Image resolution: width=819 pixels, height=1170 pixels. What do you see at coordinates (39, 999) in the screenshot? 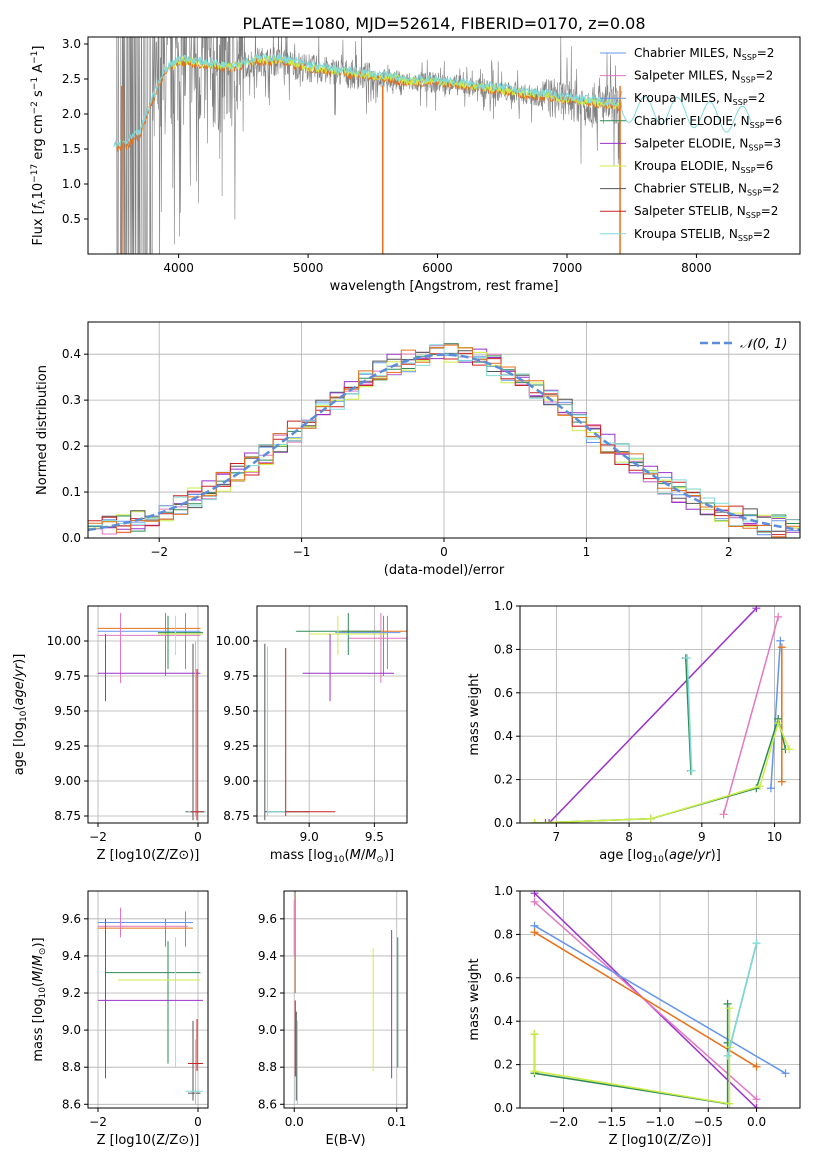
I see `y-axis-label: mass [log10(M/M⊙)]` at bounding box center [39, 999].